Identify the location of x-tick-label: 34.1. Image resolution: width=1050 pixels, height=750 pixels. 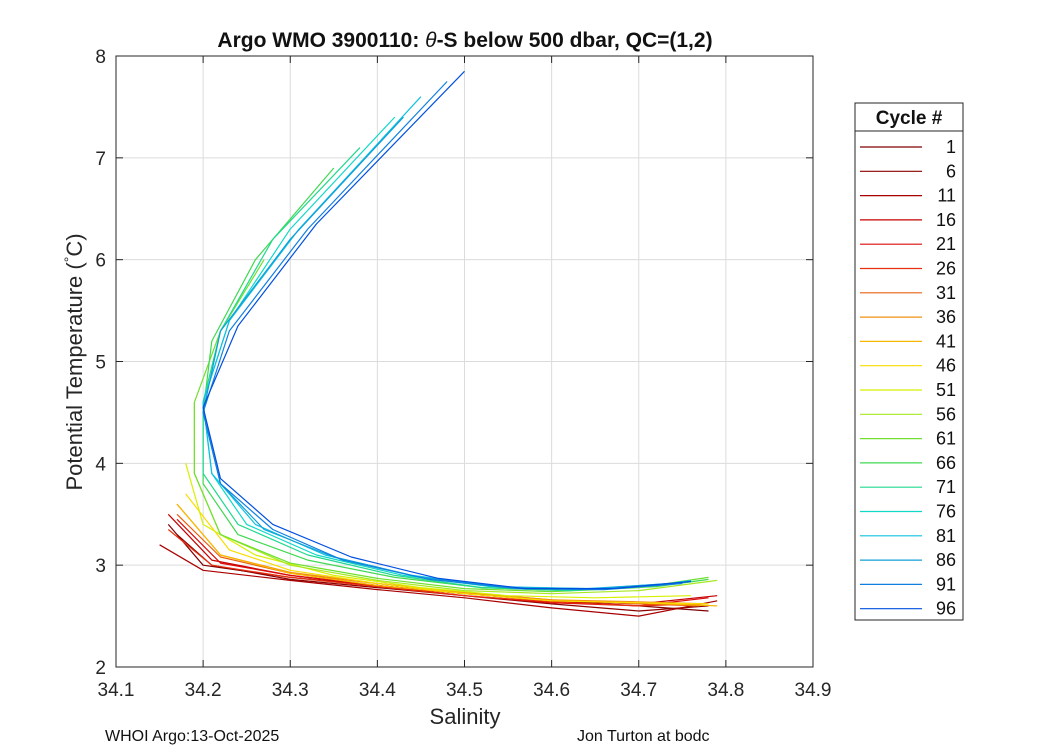
(116, 690).